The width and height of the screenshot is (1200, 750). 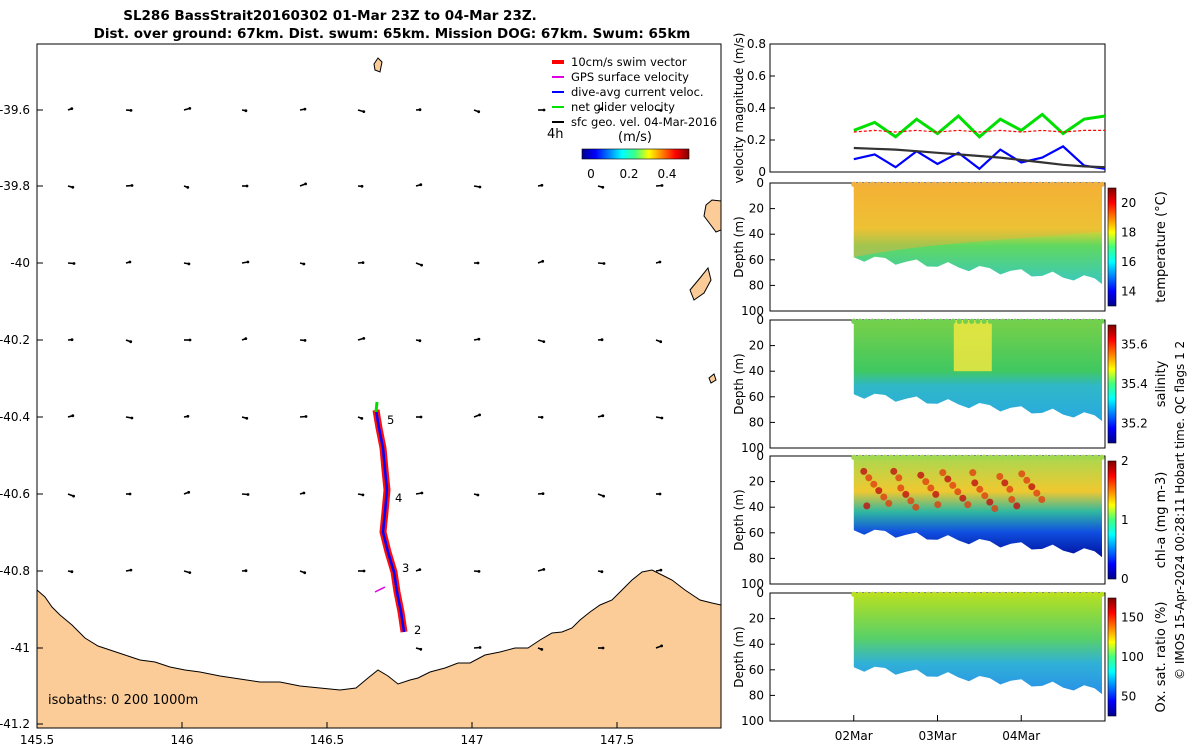 What do you see at coordinates (1134, 384) in the screenshot?
I see `colorbar-tick: 35.4` at bounding box center [1134, 384].